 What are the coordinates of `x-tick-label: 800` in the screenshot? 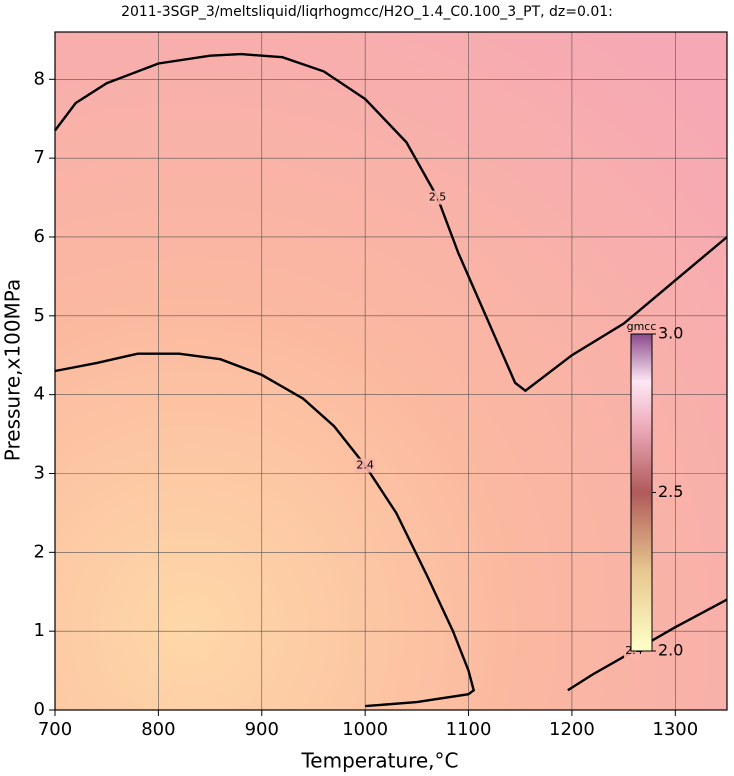 It's located at (158, 729).